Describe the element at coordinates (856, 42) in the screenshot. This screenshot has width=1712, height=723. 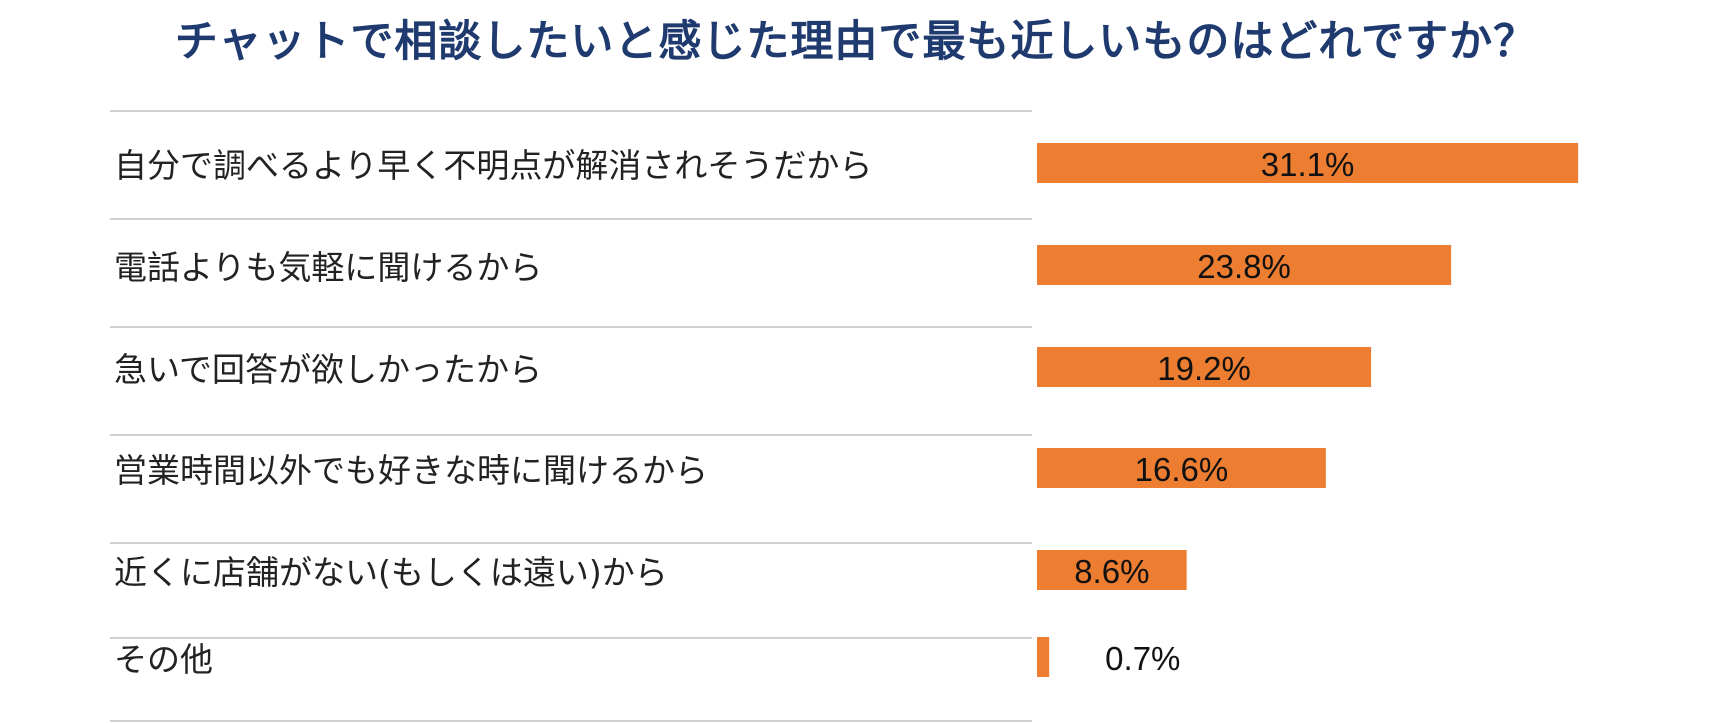
I see `chart-title: チャットで相談したいと感じた理由で最も近しいものはどれですか？` at that location.